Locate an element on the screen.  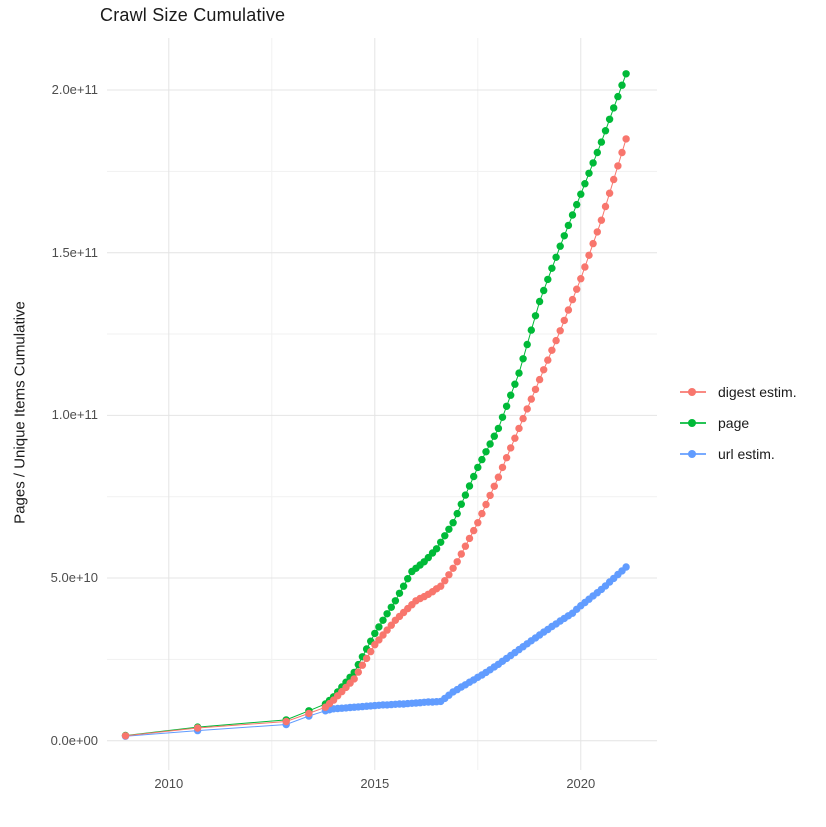
series-url-estim- is located at coordinates (375, 651).